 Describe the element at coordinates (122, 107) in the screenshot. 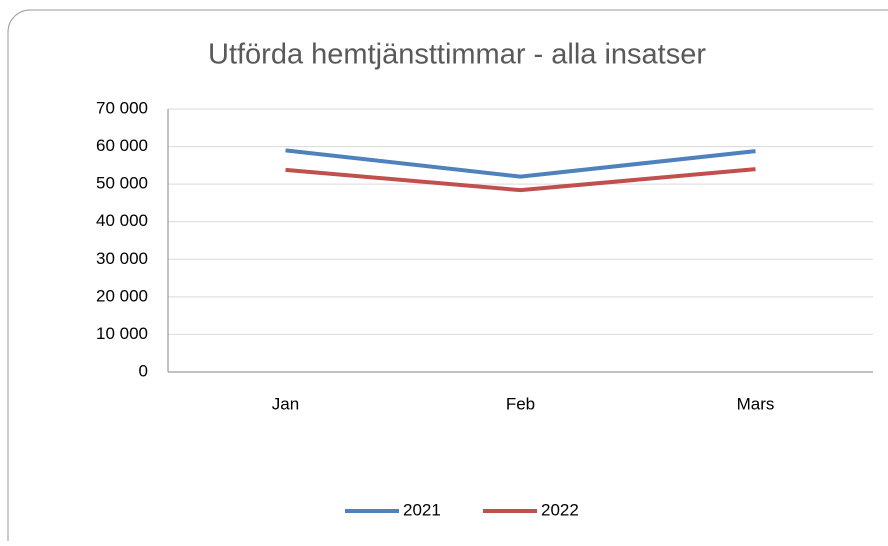

I see `y-tick-label: 70 000` at that location.